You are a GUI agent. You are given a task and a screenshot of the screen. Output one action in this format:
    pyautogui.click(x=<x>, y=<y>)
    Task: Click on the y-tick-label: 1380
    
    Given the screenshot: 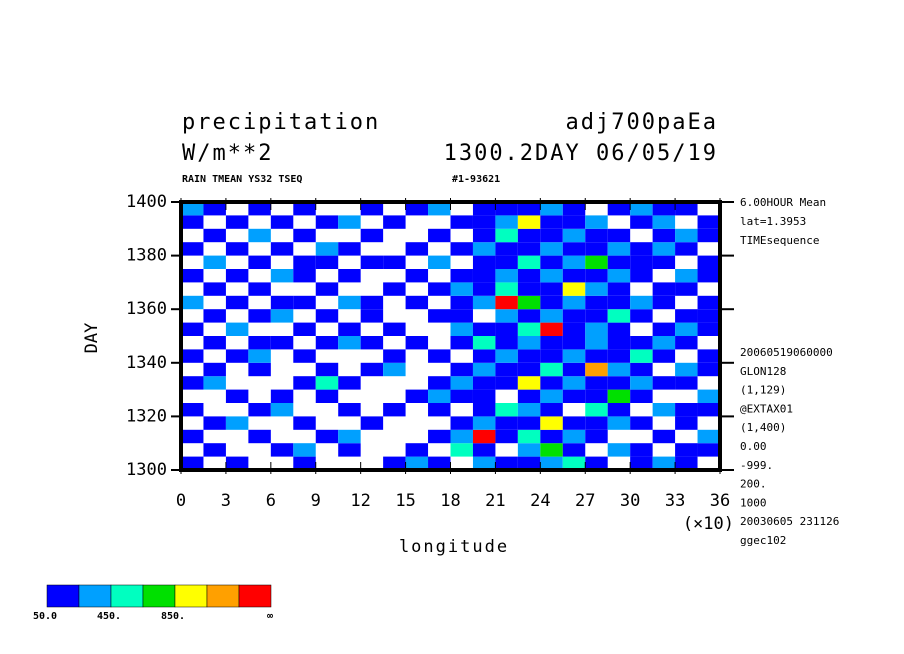 What is the action you would take?
    pyautogui.click(x=146, y=256)
    